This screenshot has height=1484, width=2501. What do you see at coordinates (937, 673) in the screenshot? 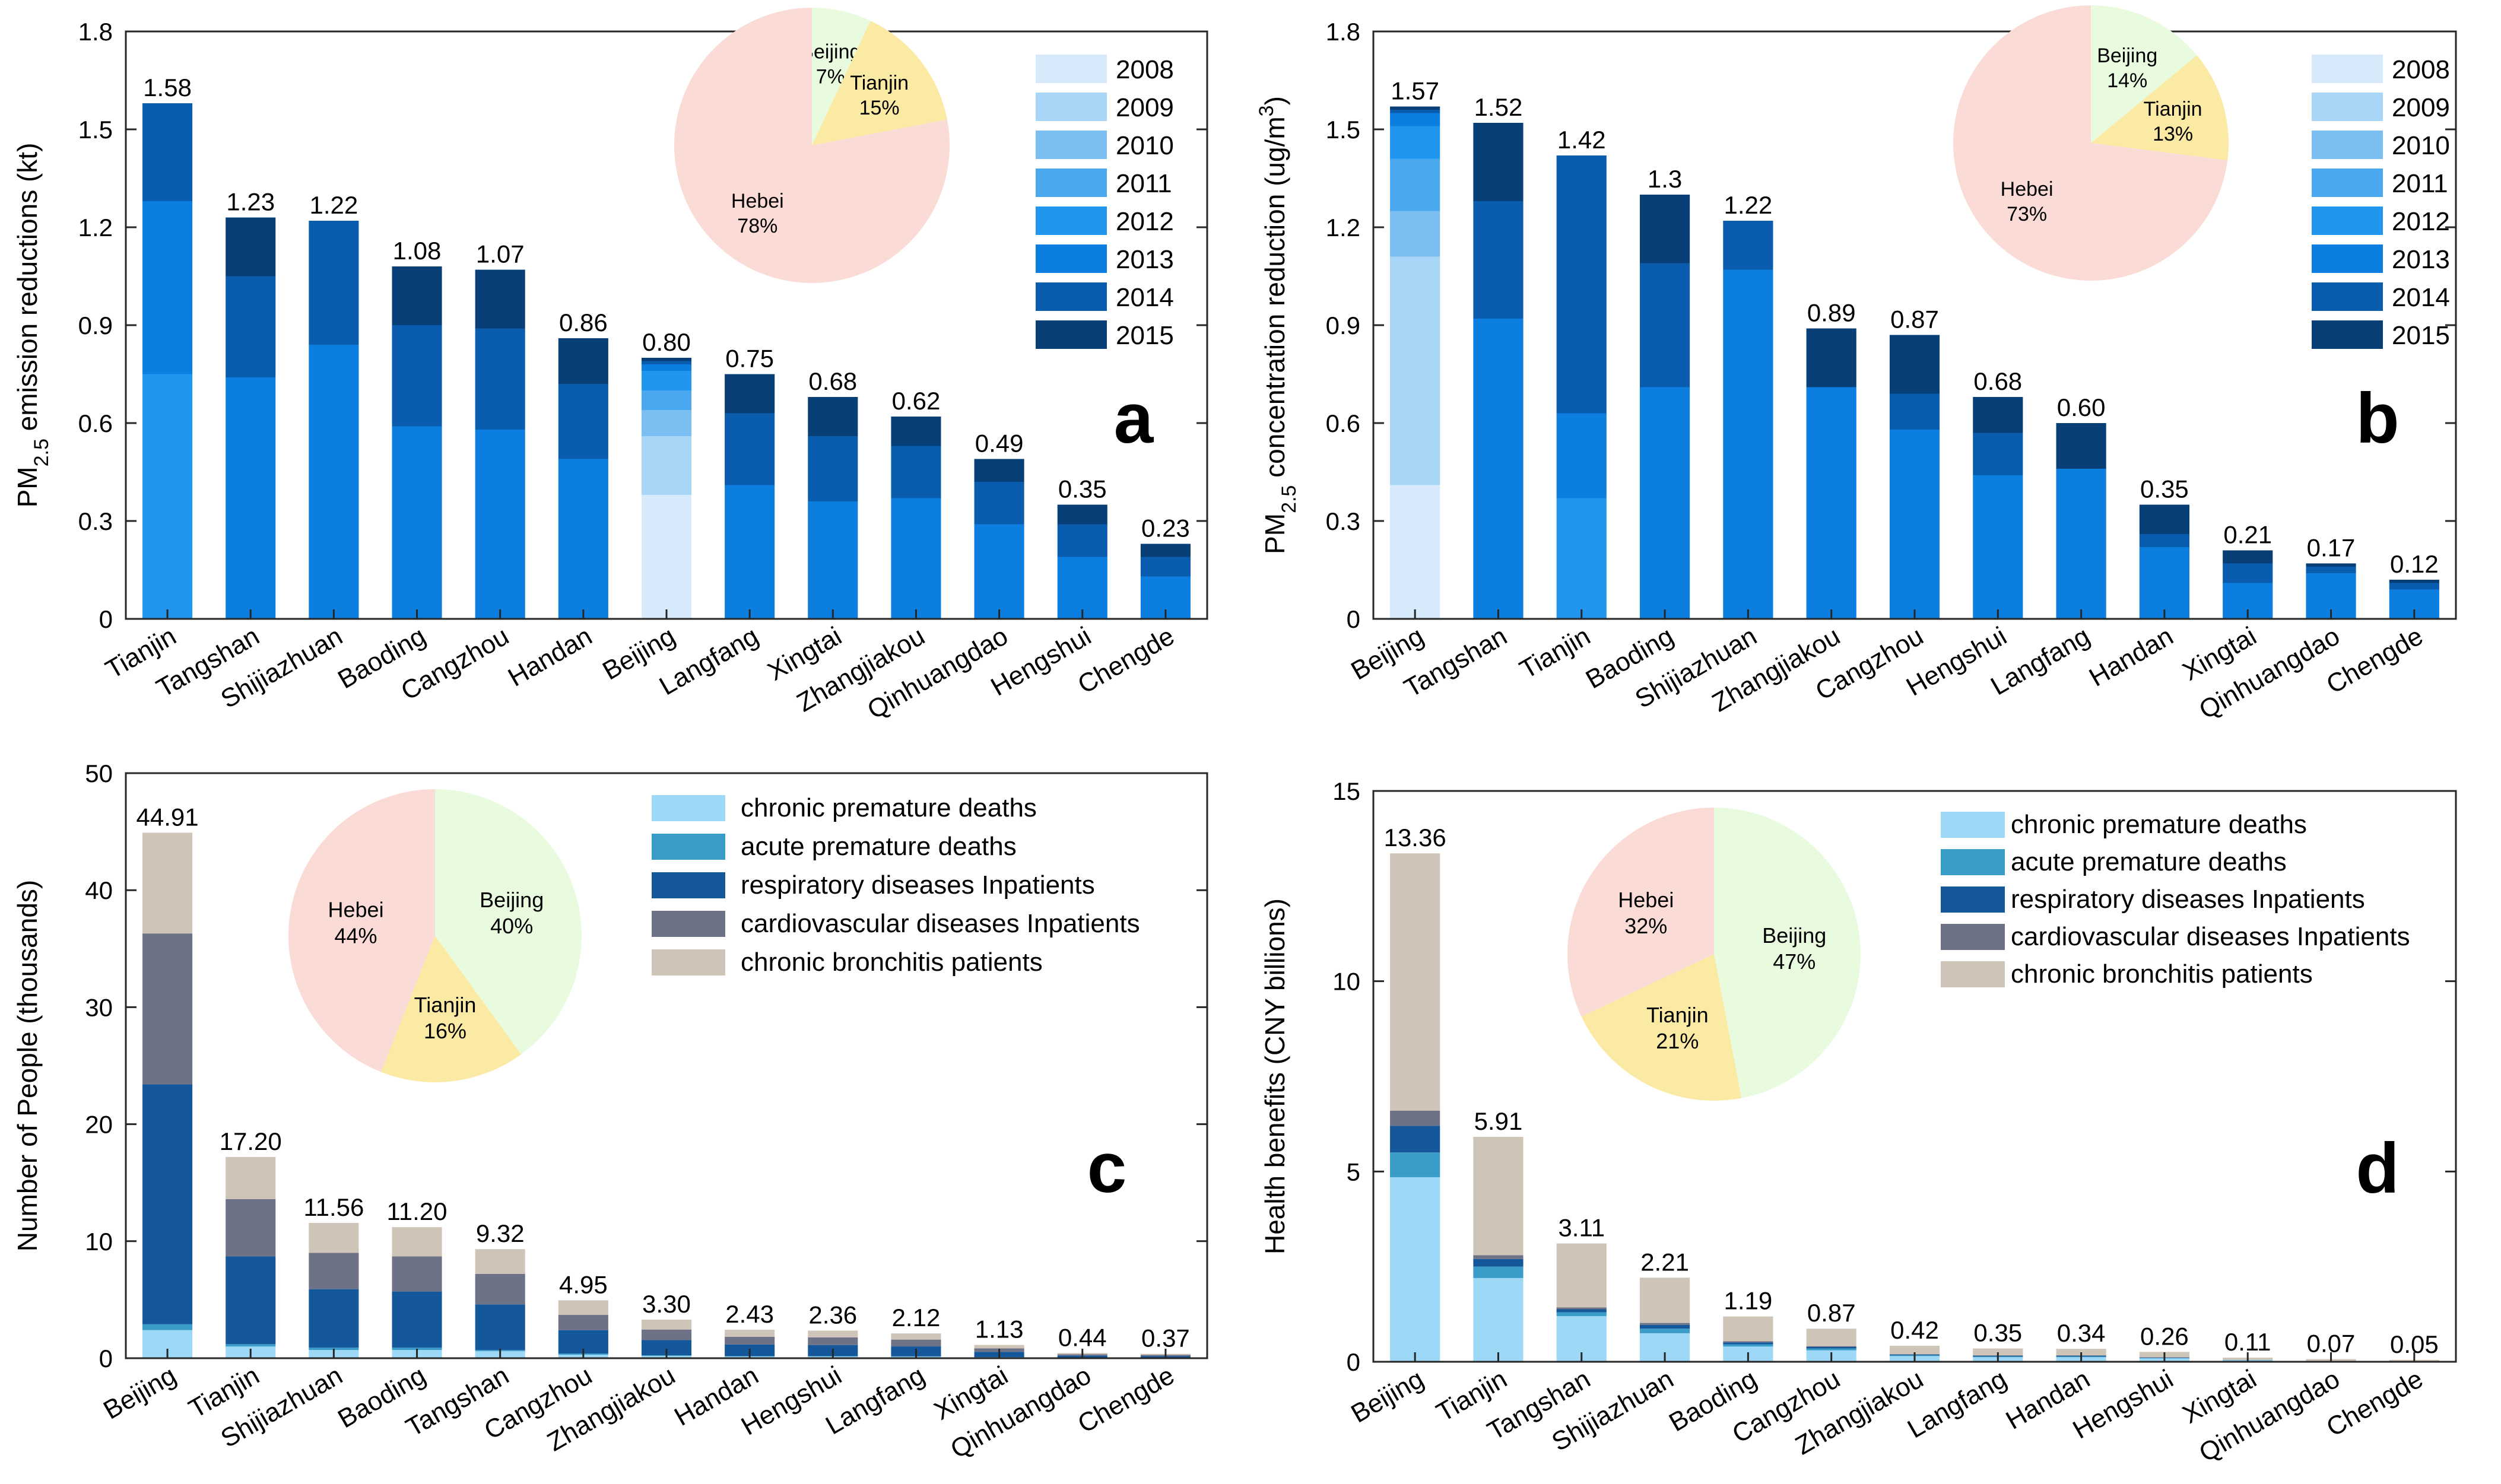
I see `category-label-a-10: Qinhuangdao` at bounding box center [937, 673].